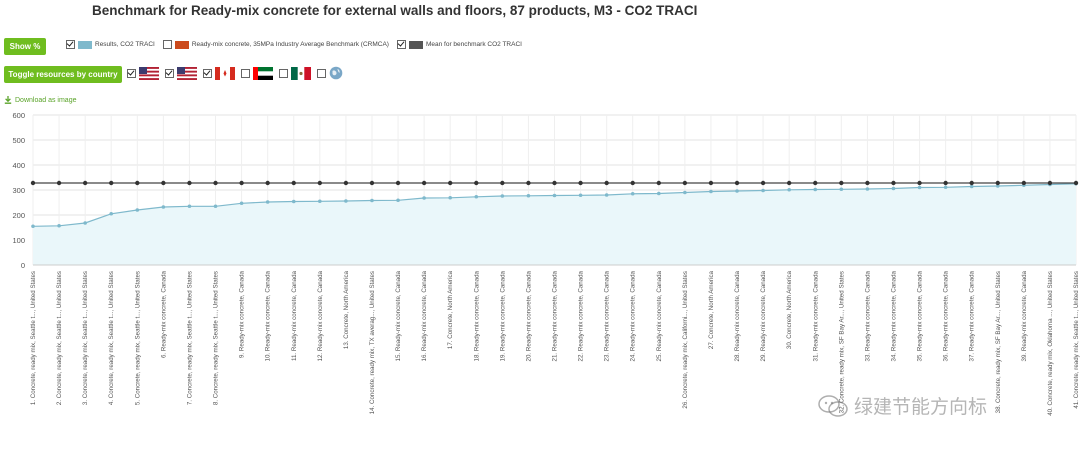  What do you see at coordinates (296, 73) in the screenshot?
I see `country-toggle-mexico` at bounding box center [296, 73].